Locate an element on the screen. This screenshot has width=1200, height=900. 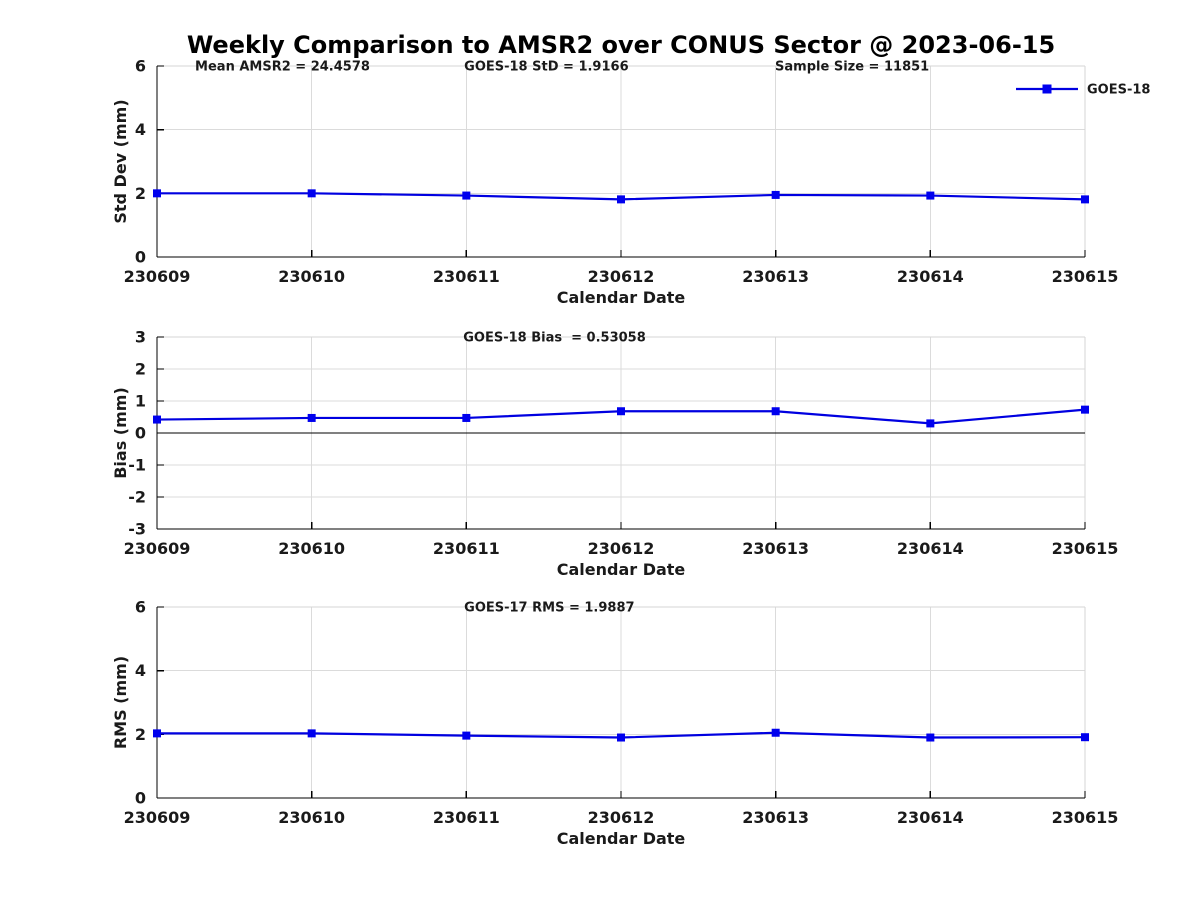
y-axis-label: Bias (mm) is located at coordinates (120, 433).